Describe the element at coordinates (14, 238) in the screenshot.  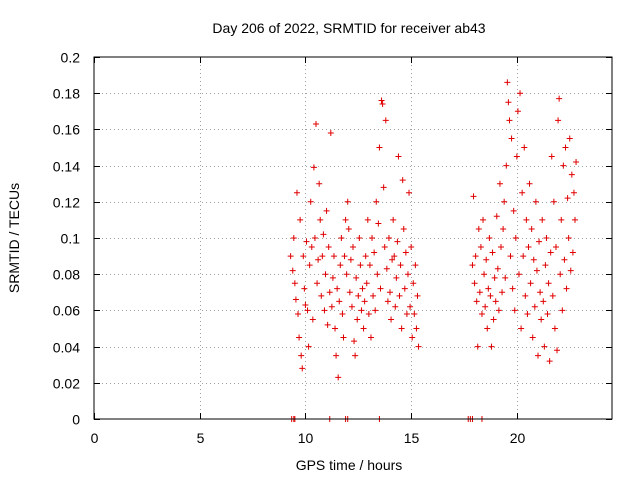
I see `y-axis-label: SRMTID / TECUs` at that location.